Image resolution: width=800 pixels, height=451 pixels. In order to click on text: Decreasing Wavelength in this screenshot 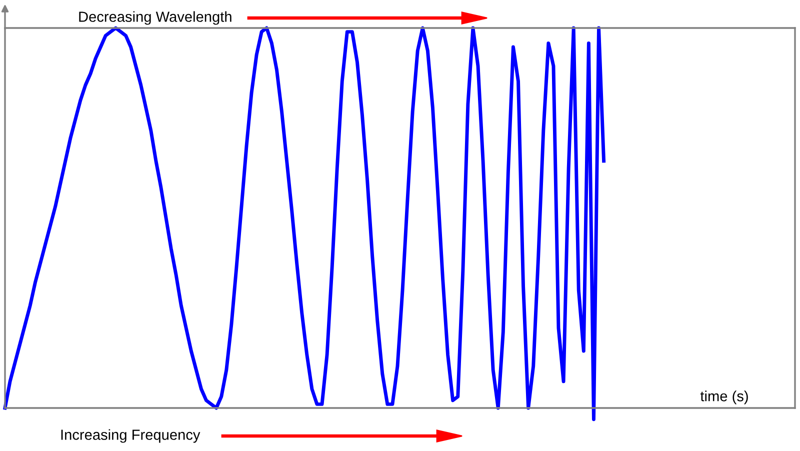, I will do `click(155, 18)`.